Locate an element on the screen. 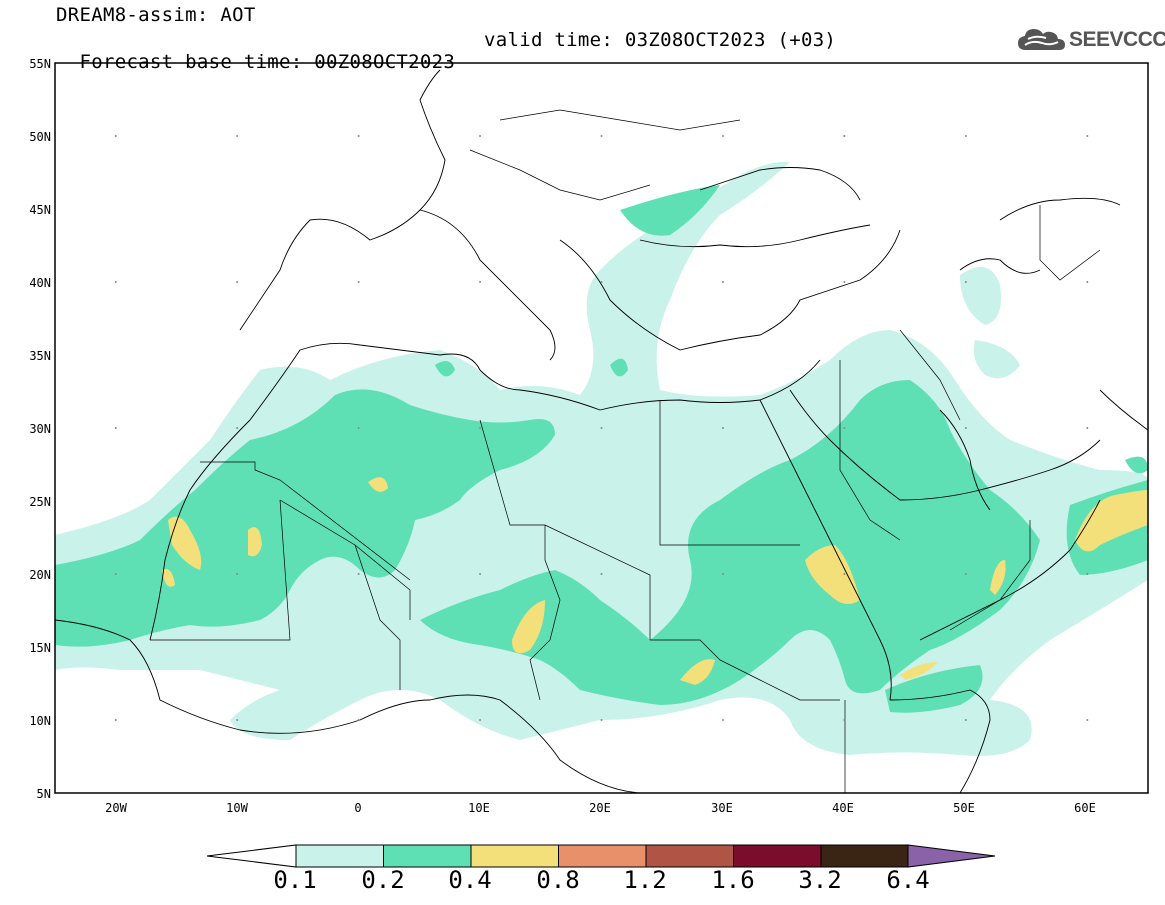  lat-label: 20N is located at coordinates (40, 575).